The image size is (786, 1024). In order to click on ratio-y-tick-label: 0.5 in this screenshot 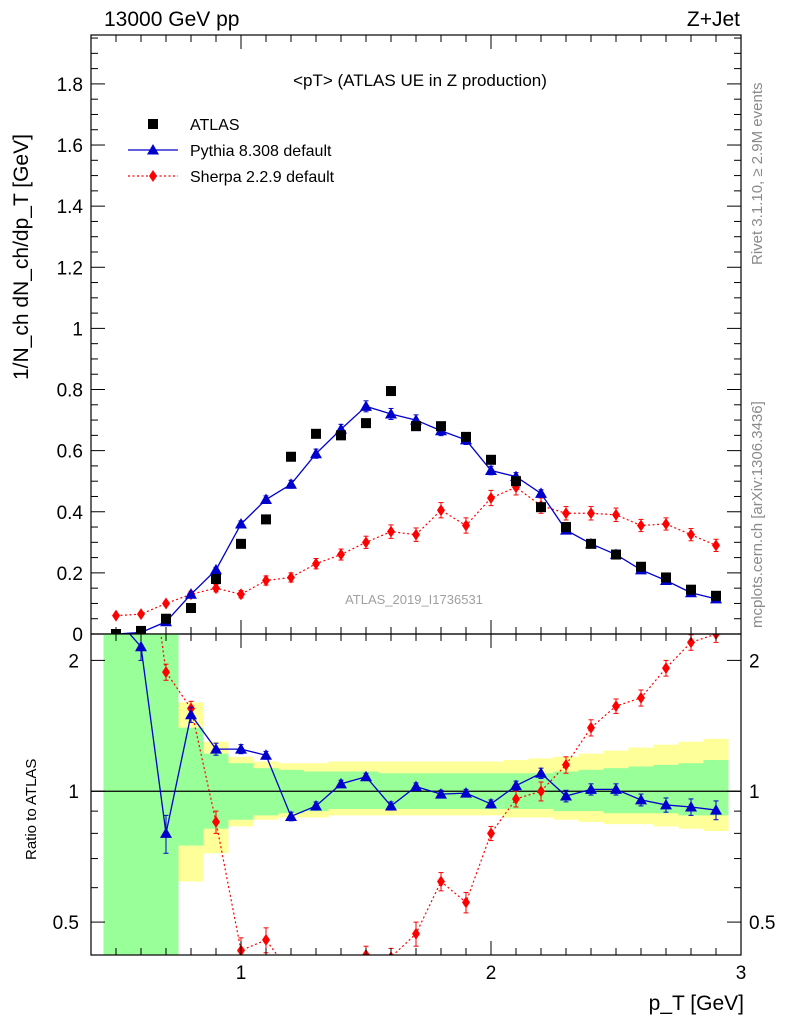, I will do `click(66, 923)`.